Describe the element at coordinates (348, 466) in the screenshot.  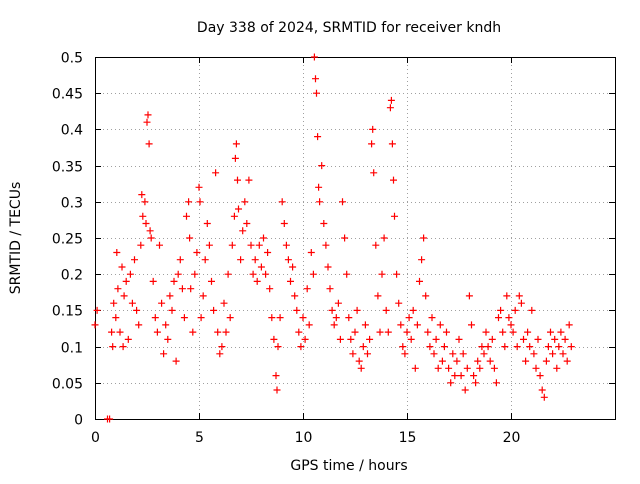
I see `x-axis-label: GPS time / hours` at that location.